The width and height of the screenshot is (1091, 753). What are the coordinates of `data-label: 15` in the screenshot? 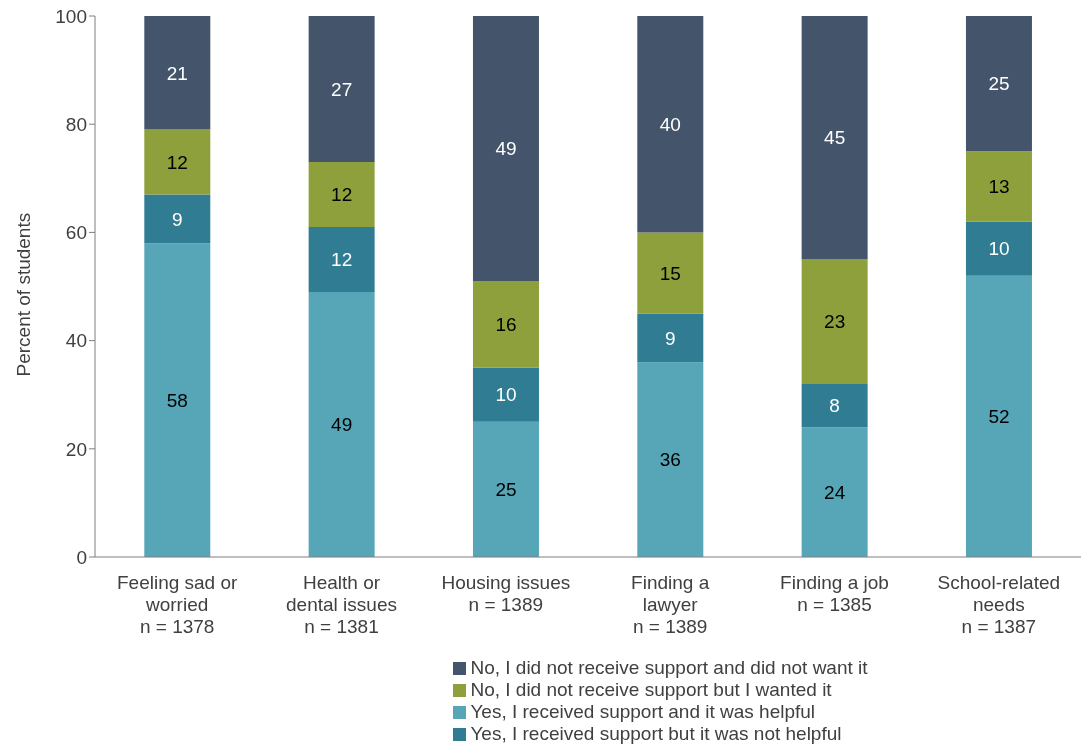 It's located at (670, 273).